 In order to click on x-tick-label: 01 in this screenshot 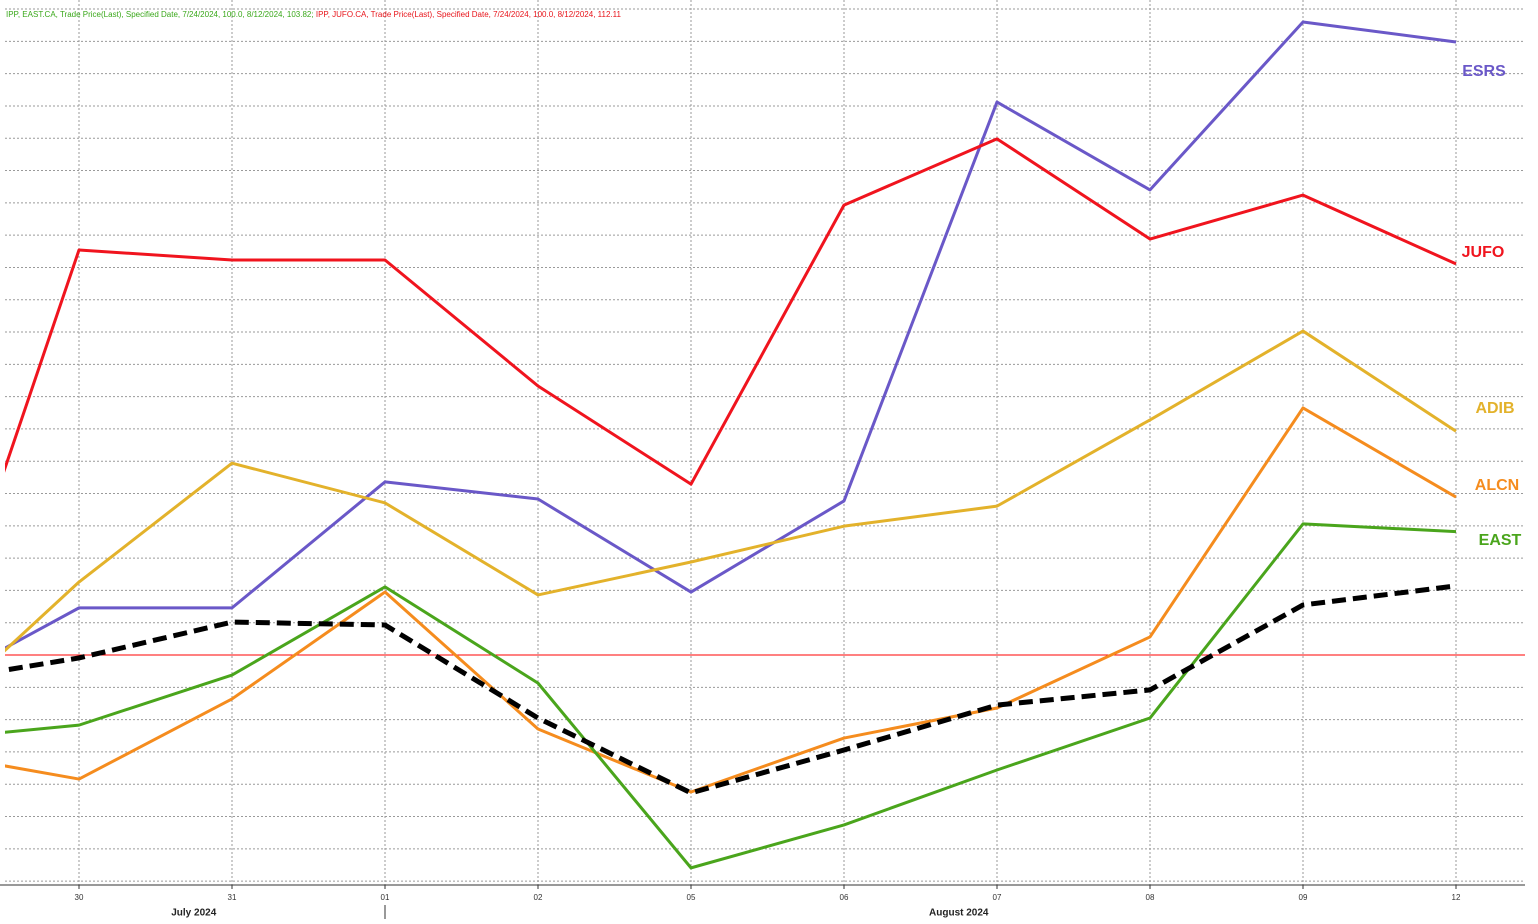, I will do `click(385, 897)`.